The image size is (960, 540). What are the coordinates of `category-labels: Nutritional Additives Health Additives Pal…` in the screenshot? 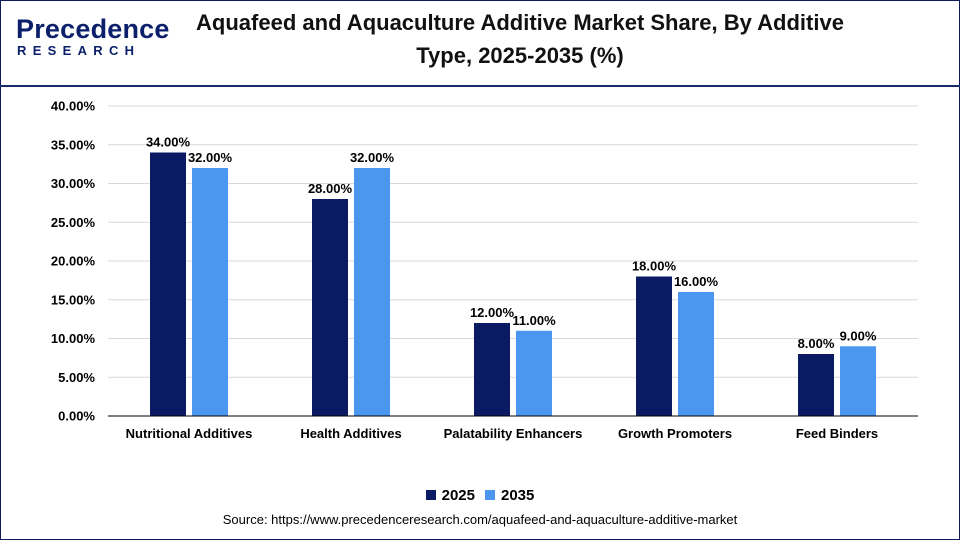 It's located at (502, 433).